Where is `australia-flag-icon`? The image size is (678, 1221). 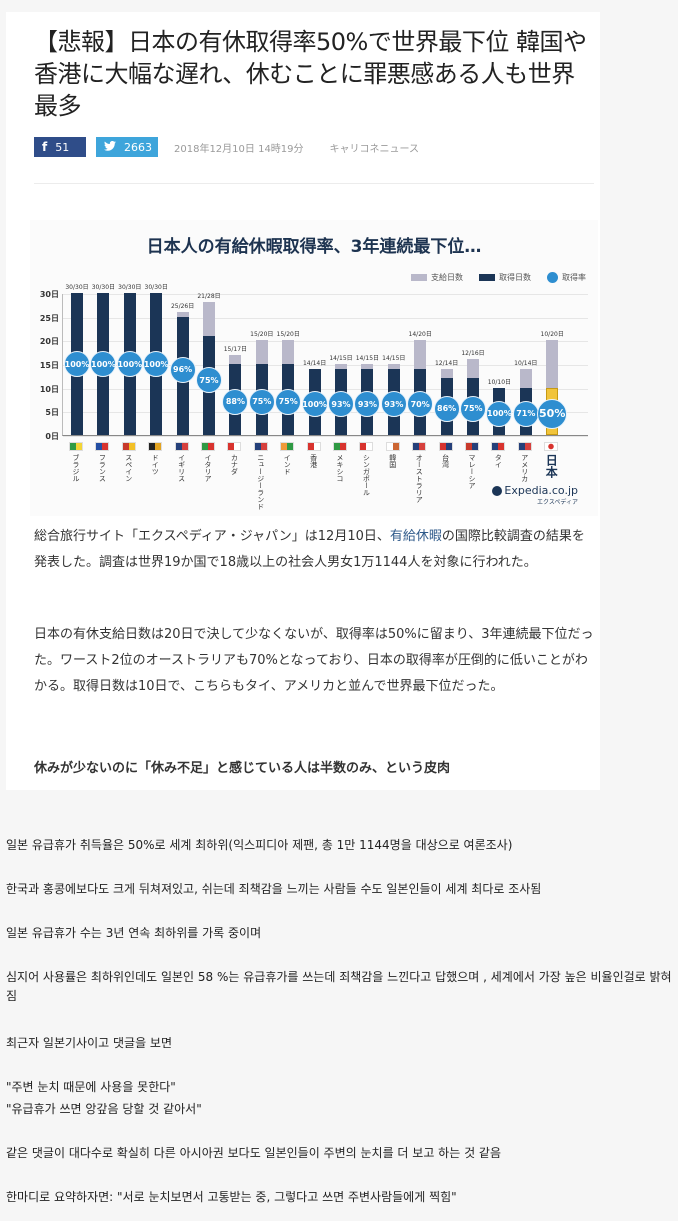
australia-flag-icon is located at coordinates (419, 446).